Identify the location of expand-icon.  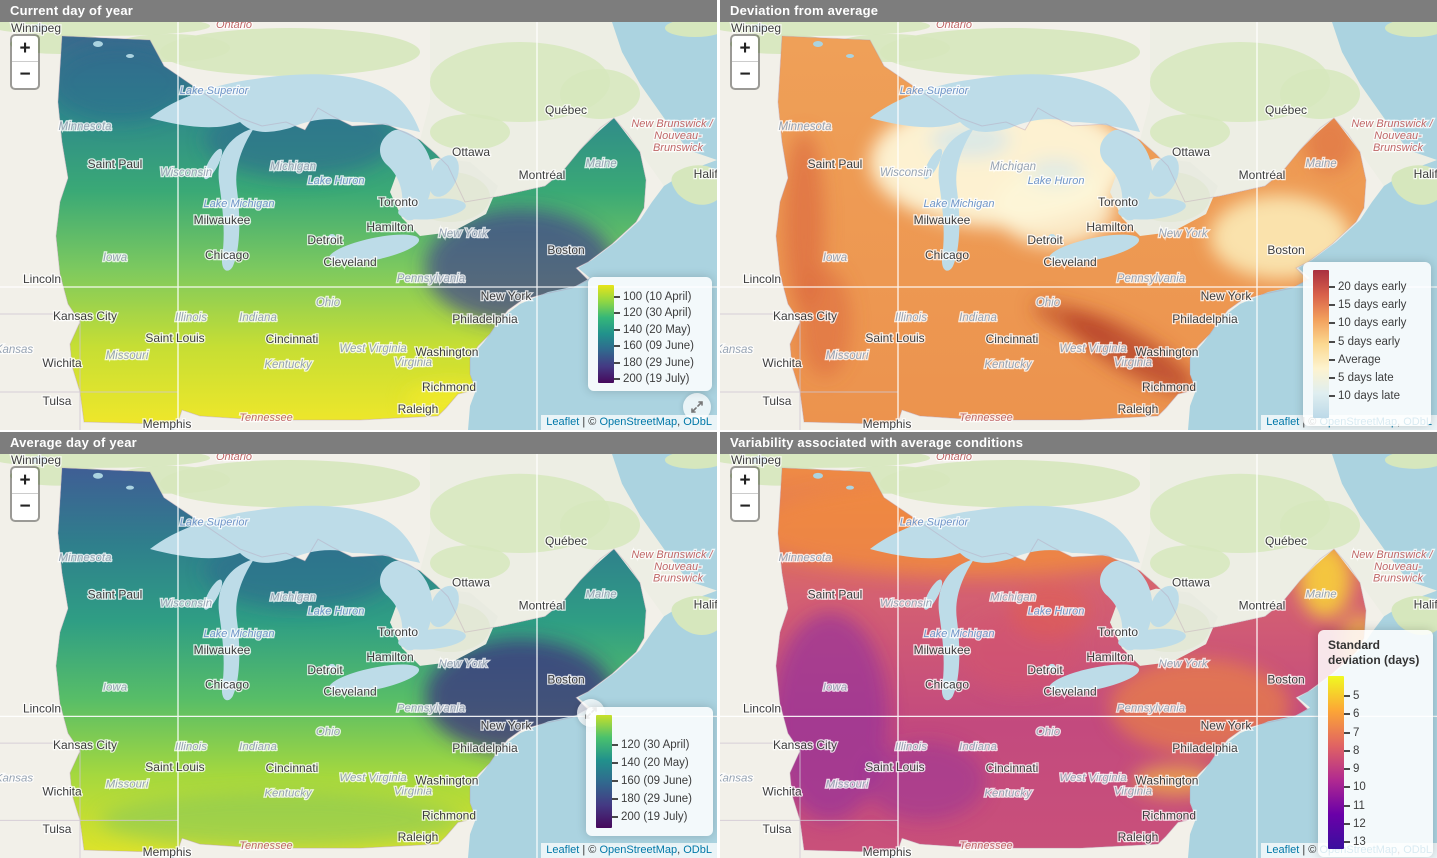
(697, 407).